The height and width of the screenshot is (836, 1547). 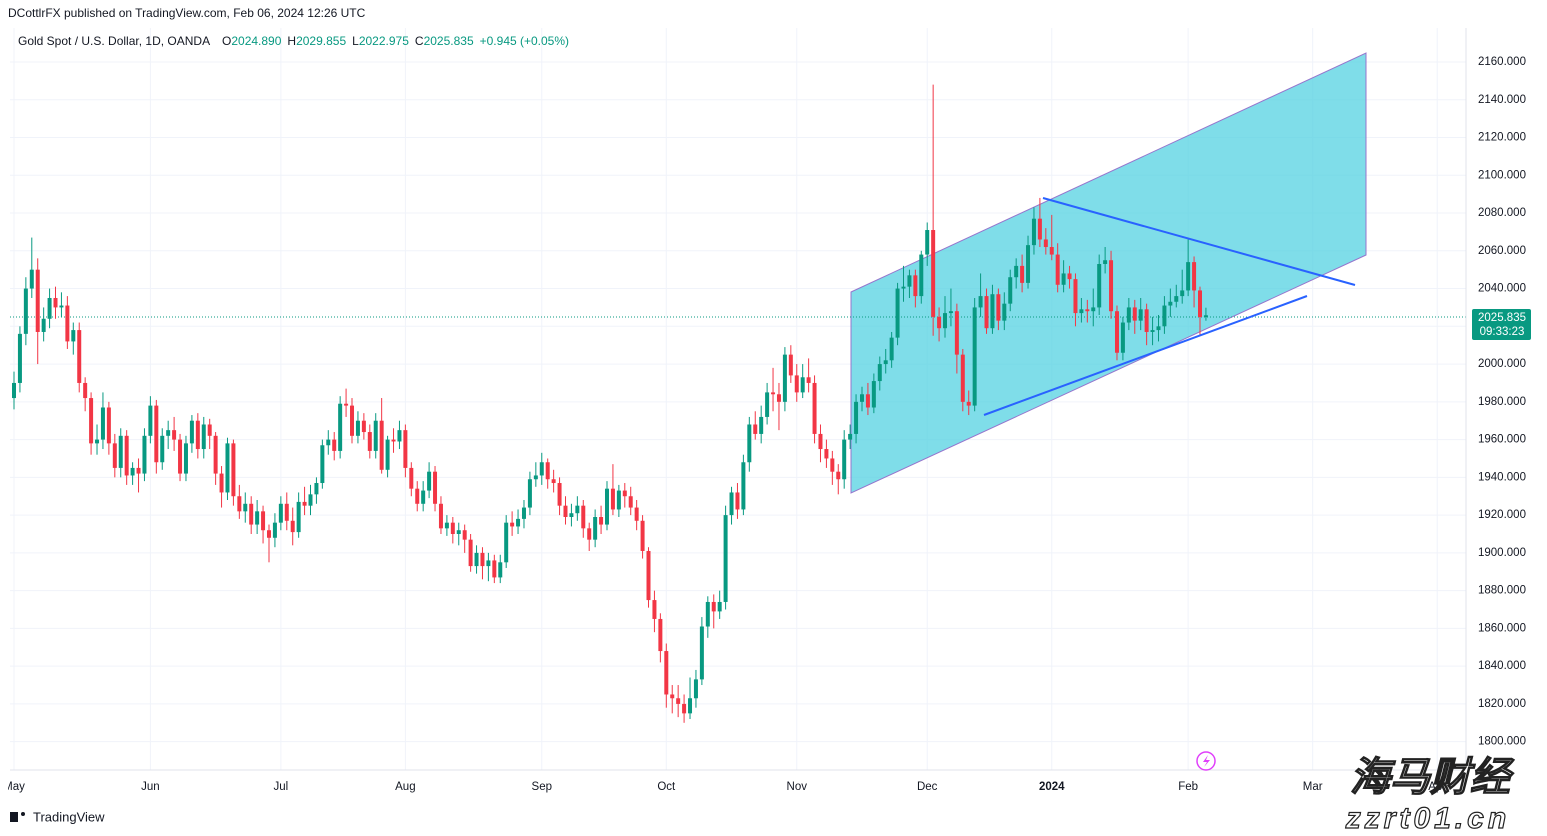 I want to click on logo-dot, so click(x=23, y=814).